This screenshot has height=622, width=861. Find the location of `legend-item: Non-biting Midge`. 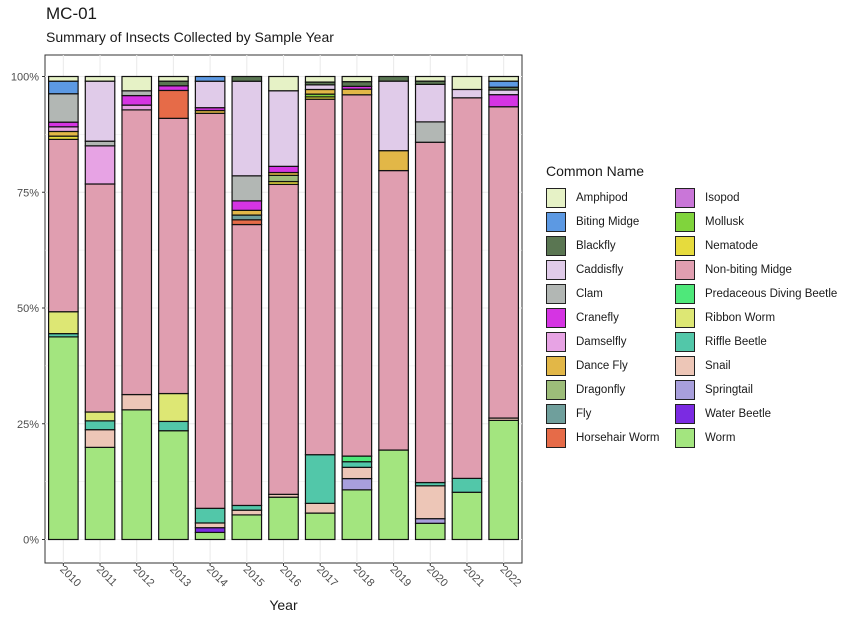

legend-item: Non-biting Midge is located at coordinates (739, 270).